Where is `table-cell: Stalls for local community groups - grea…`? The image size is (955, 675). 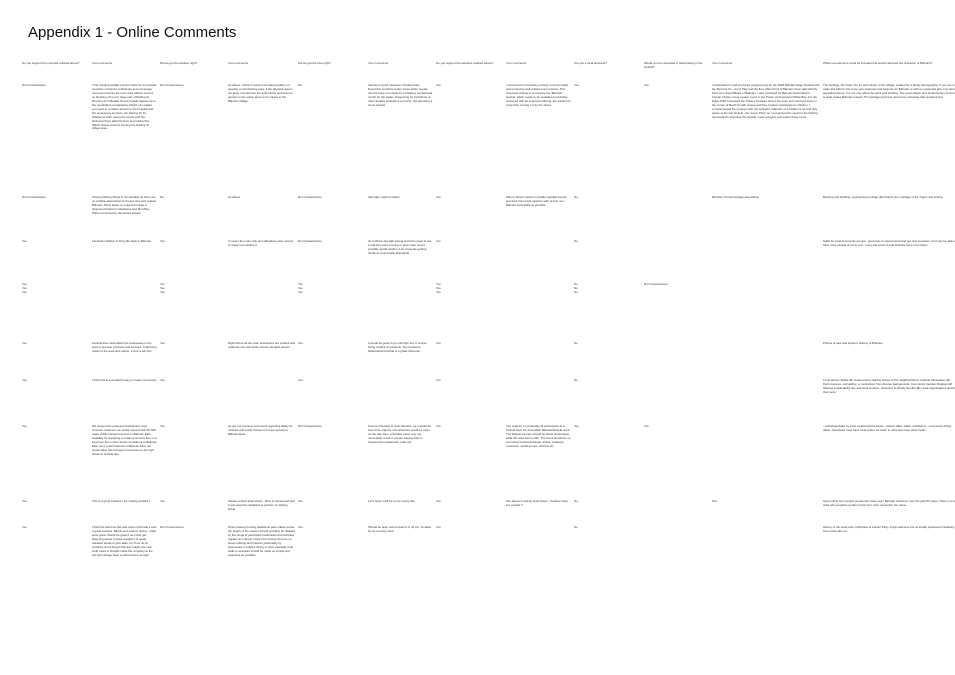
table-cell: Stalls for local community groups - grea… is located at coordinates (889, 243).